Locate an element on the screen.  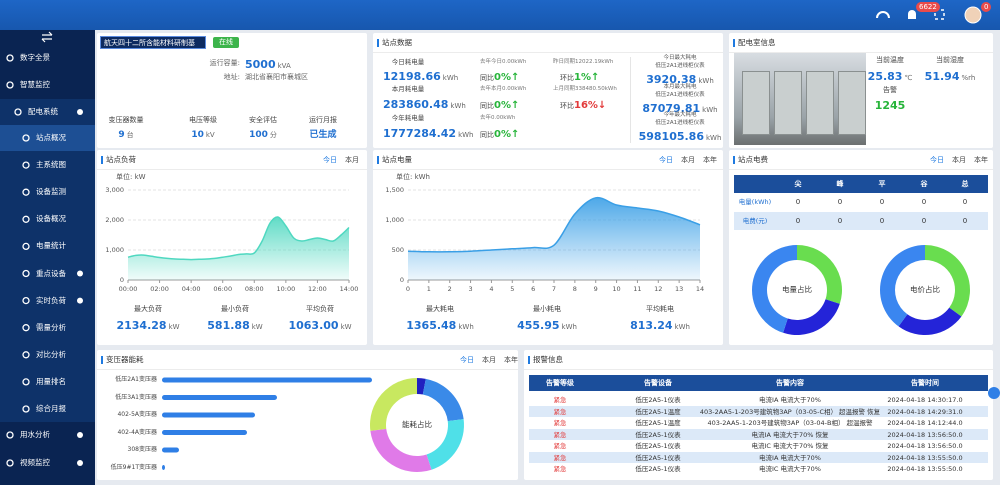
bar-label: 低压9#1T变压器 is located at coordinates (133, 467).